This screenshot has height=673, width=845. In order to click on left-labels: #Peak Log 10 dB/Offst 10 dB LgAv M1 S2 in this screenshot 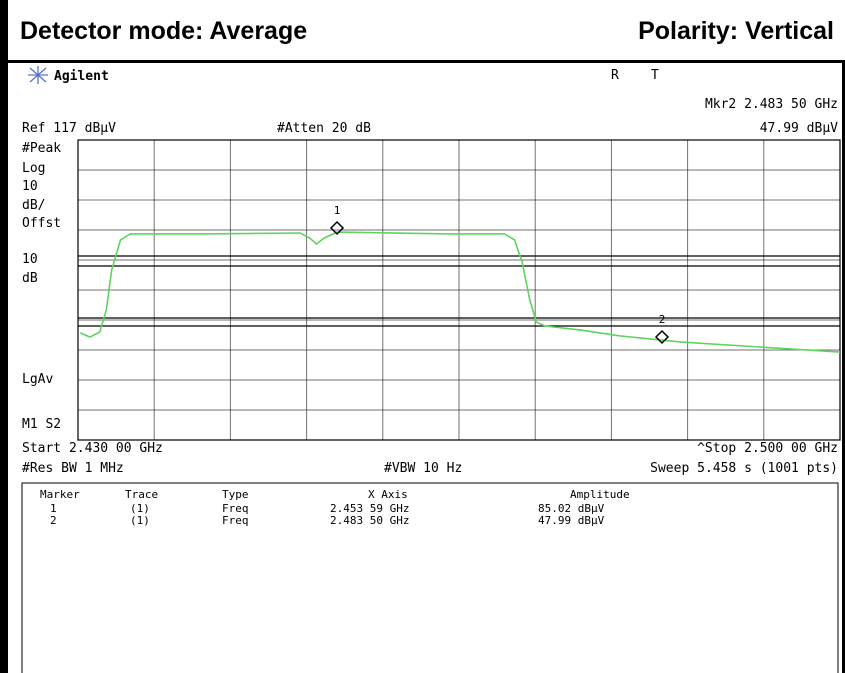, I will do `click(41, 286)`.